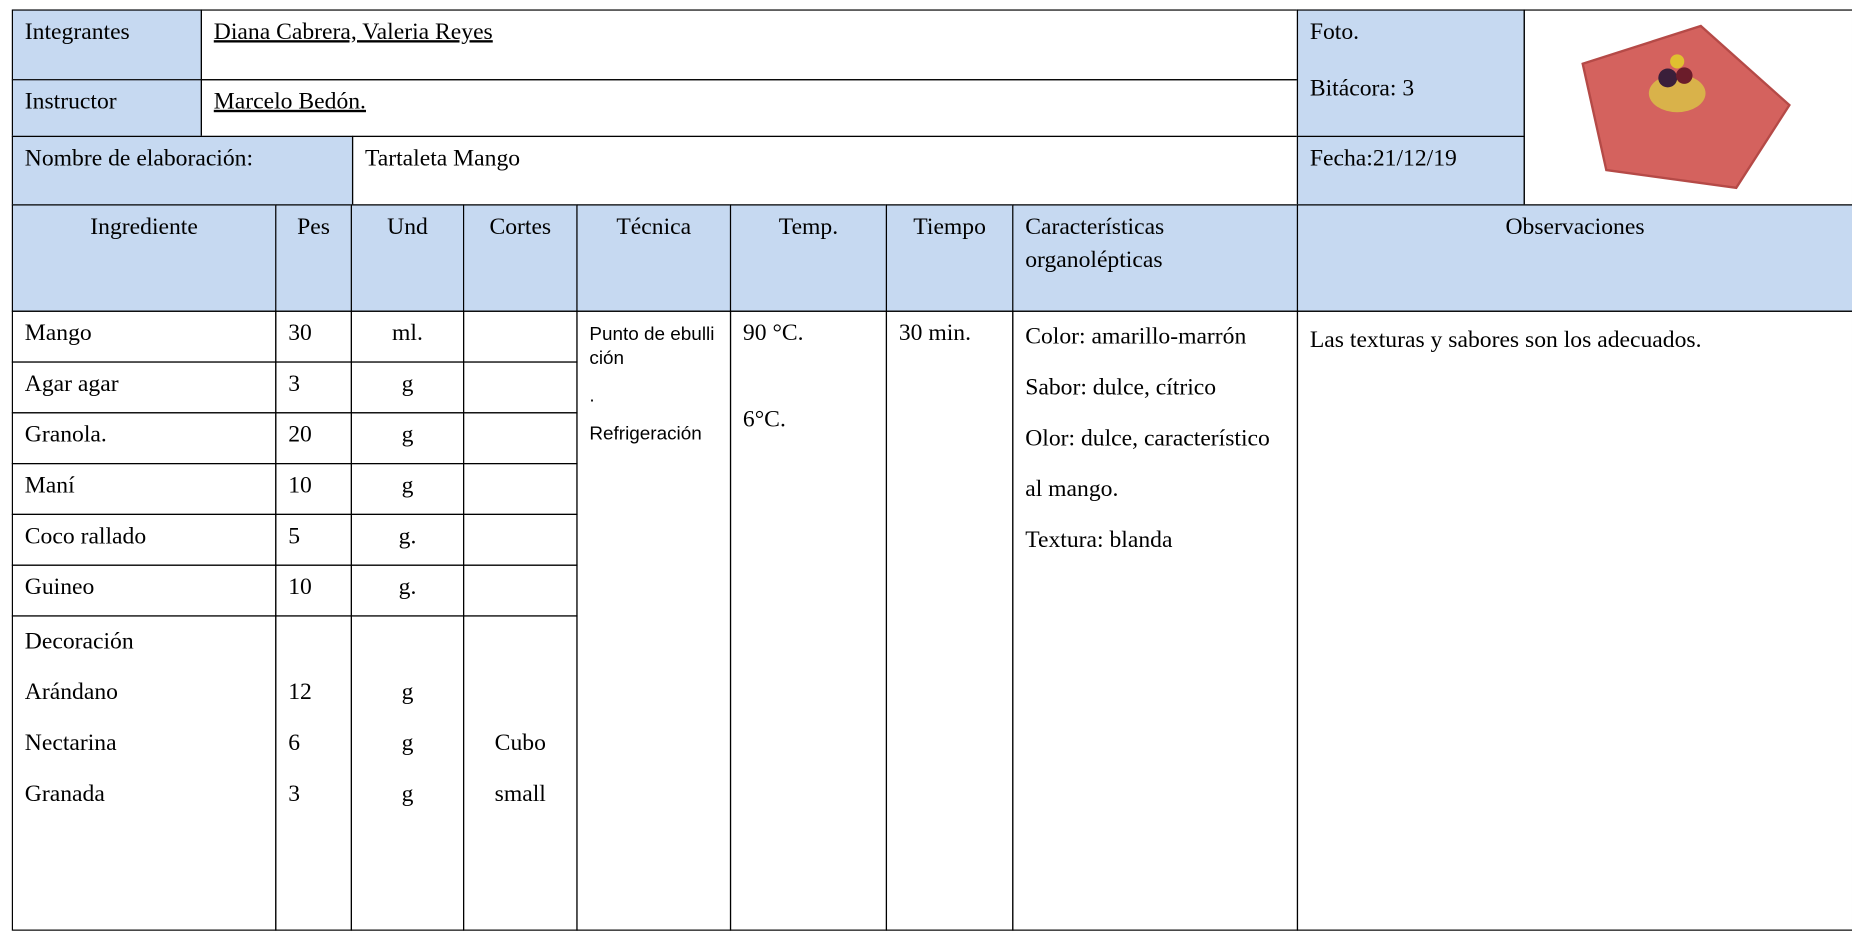 Image resolution: width=1852 pixels, height=931 pixels. I want to click on weight-cell-text: 3, so click(294, 383).